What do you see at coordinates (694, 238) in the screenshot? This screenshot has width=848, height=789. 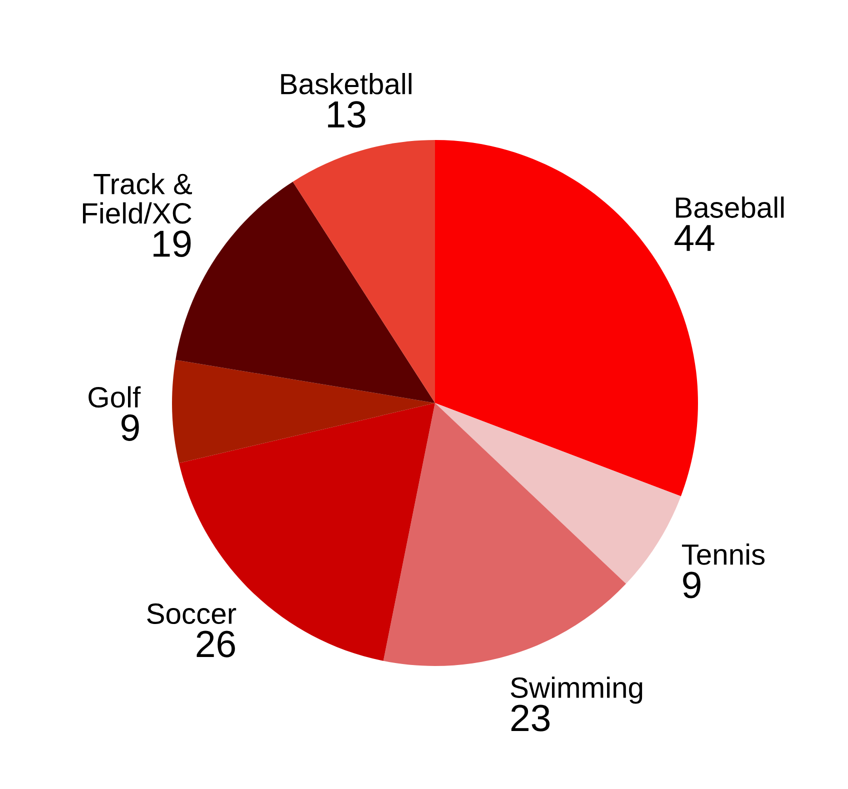 I see `data-label: 44` at bounding box center [694, 238].